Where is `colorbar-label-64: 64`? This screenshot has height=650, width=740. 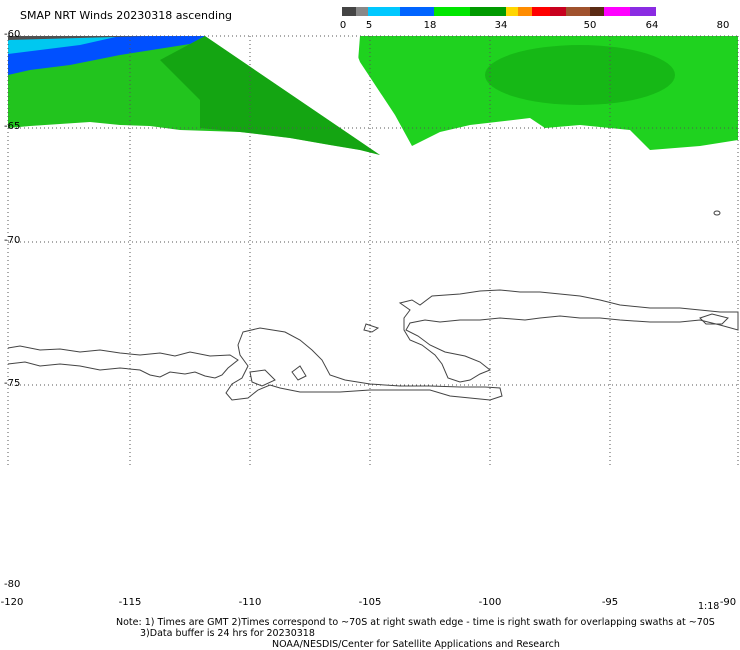
colorbar-label-64: 64 is located at coordinates (652, 25).